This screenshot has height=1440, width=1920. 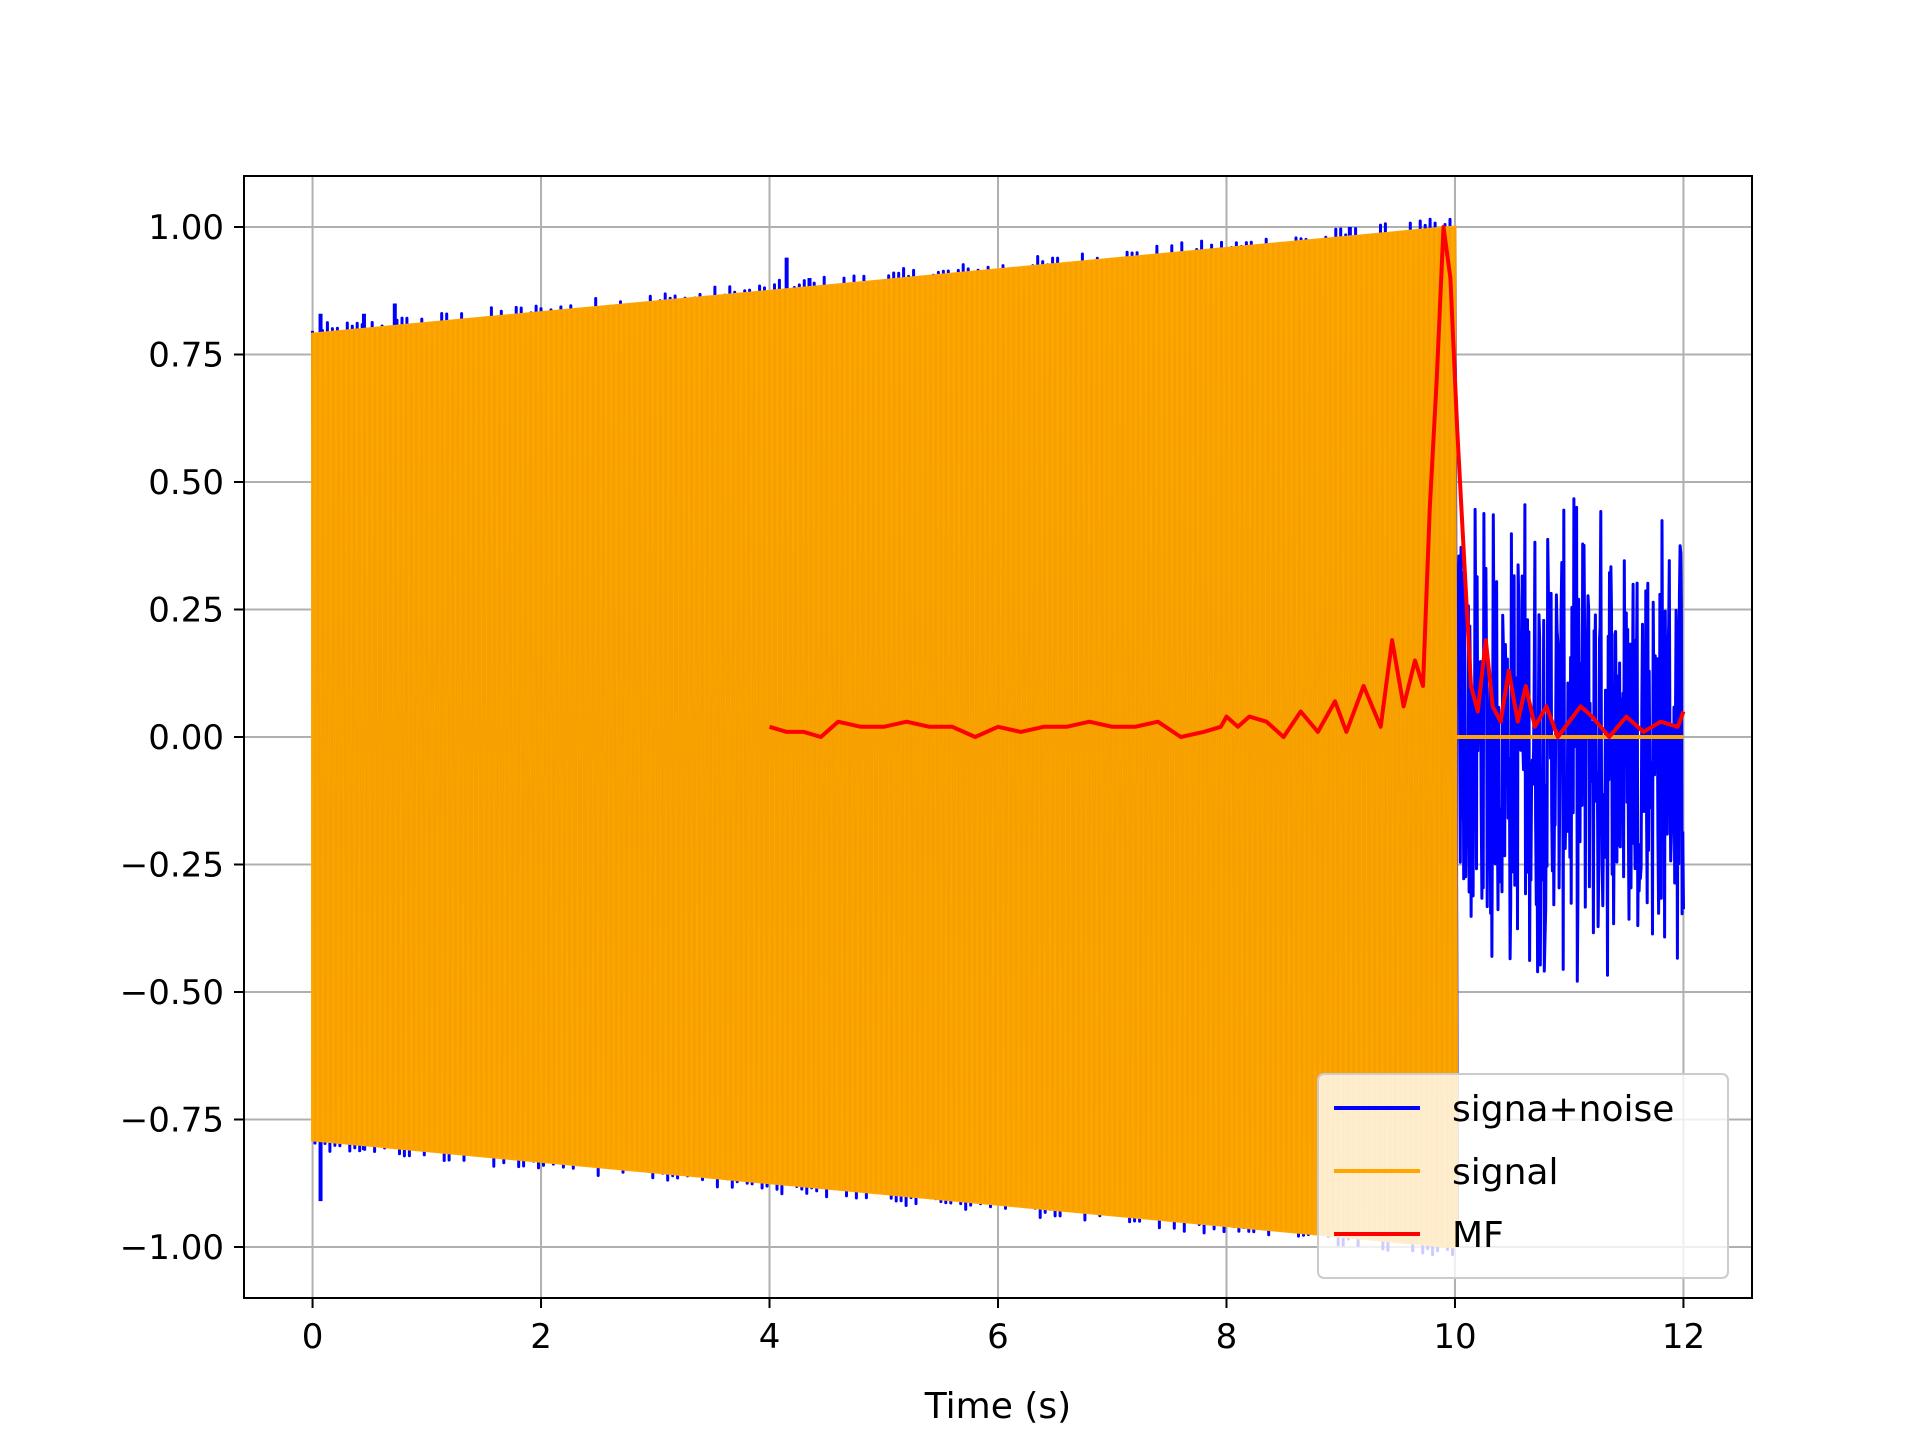 I want to click on y-tick-label: −0.75, so click(x=172, y=1121).